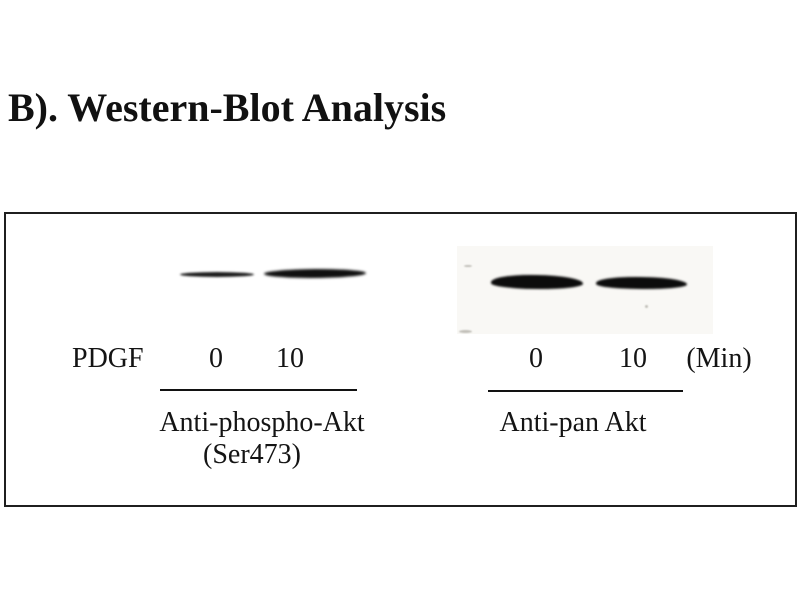  Describe the element at coordinates (227, 107) in the screenshot. I see `figure-title: B). Western-Blot Analysis` at that location.